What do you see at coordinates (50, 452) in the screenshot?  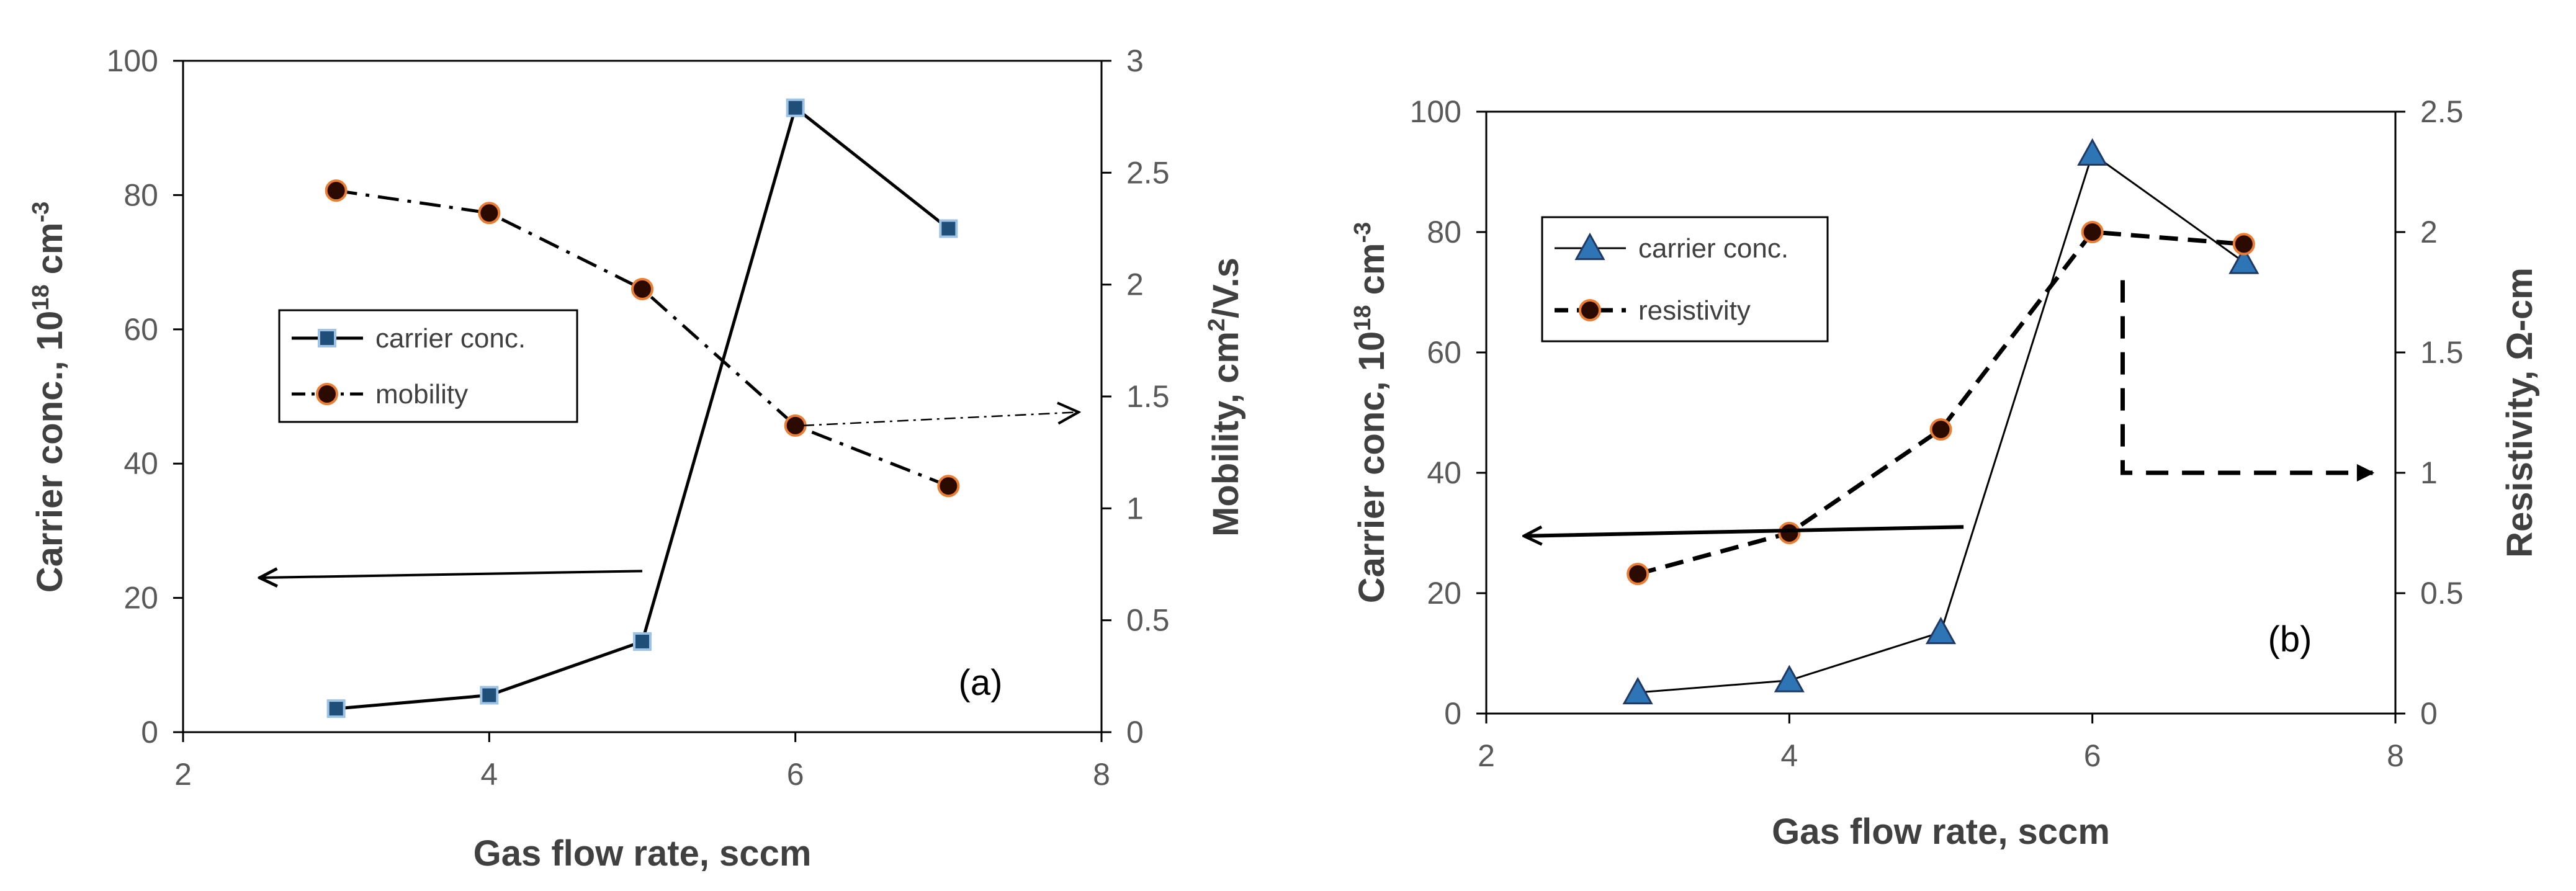 I see `y-left-title-main: Carrier conc., 10` at bounding box center [50, 452].